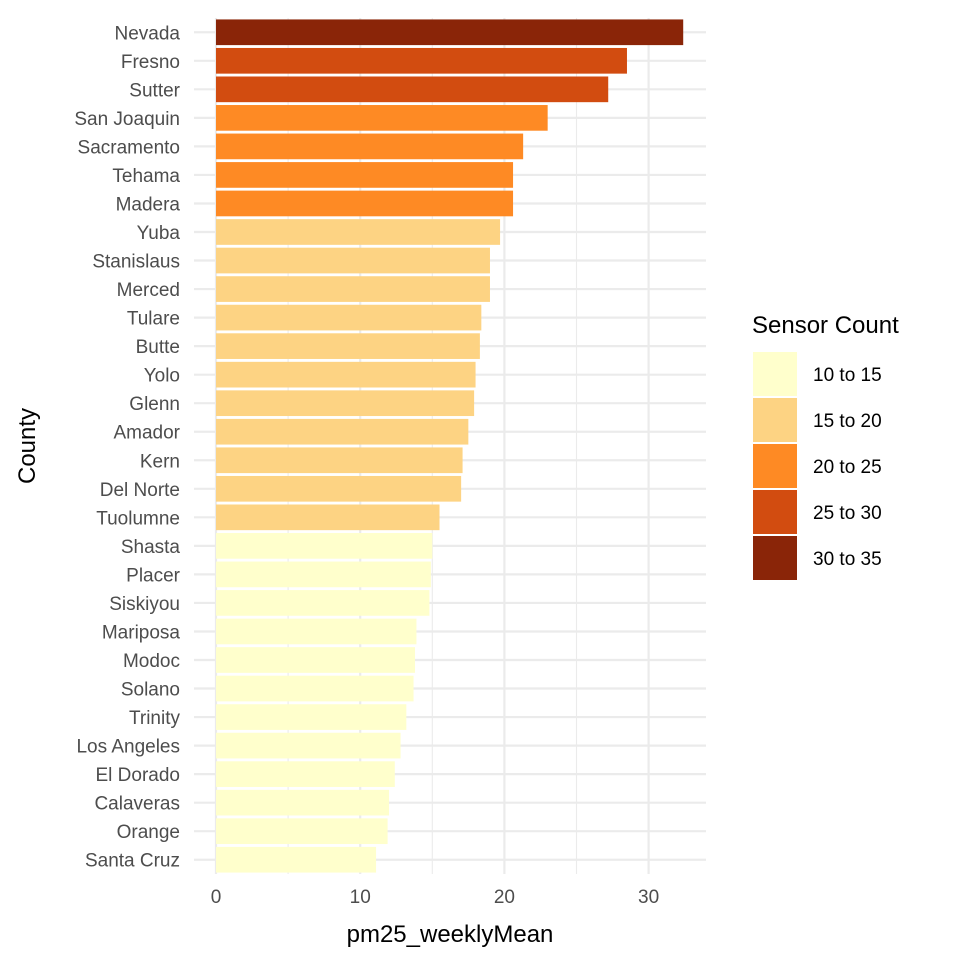 This screenshot has height=960, width=960. What do you see at coordinates (435, 897) in the screenshot?
I see `x-axis-tick-labels: 0 10 20 30` at bounding box center [435, 897].